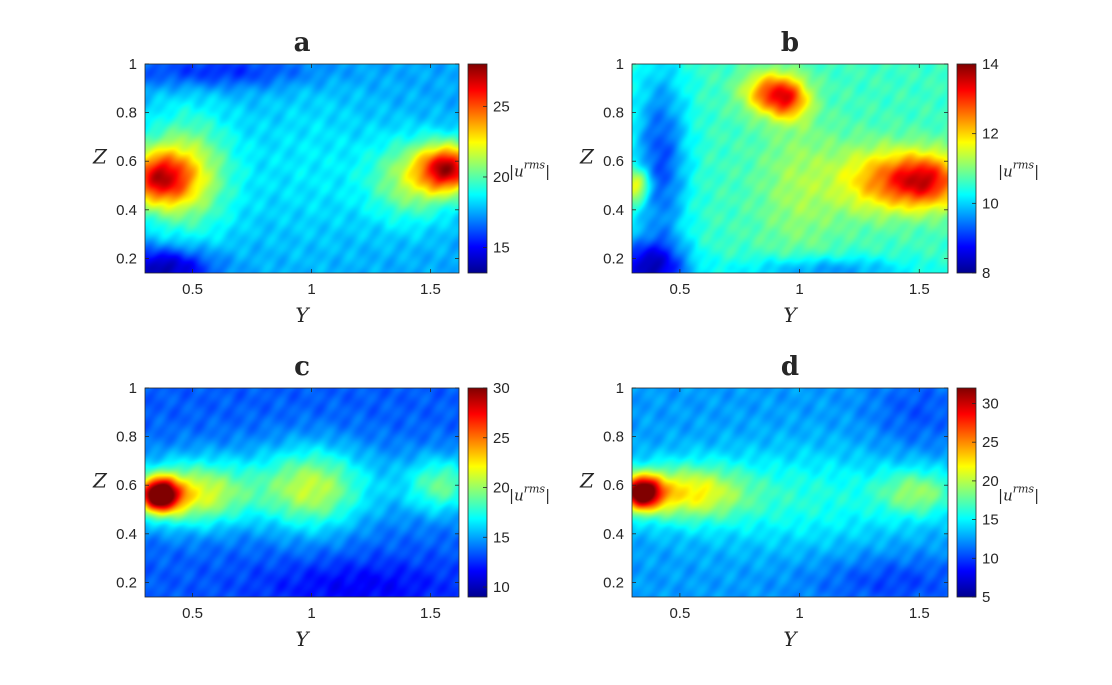  I want to click on panel-title: b, so click(790, 43).